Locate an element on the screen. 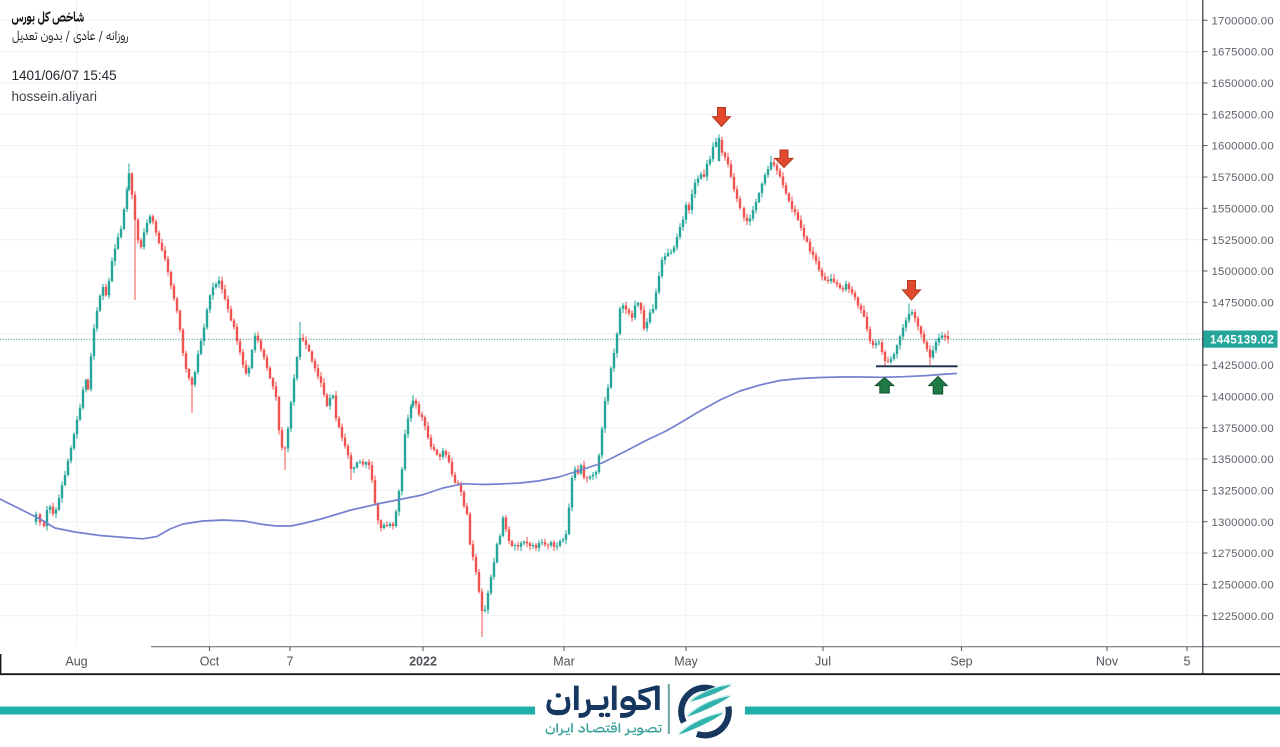 The image size is (1280, 747). svg-text: 7 is located at coordinates (290, 662).